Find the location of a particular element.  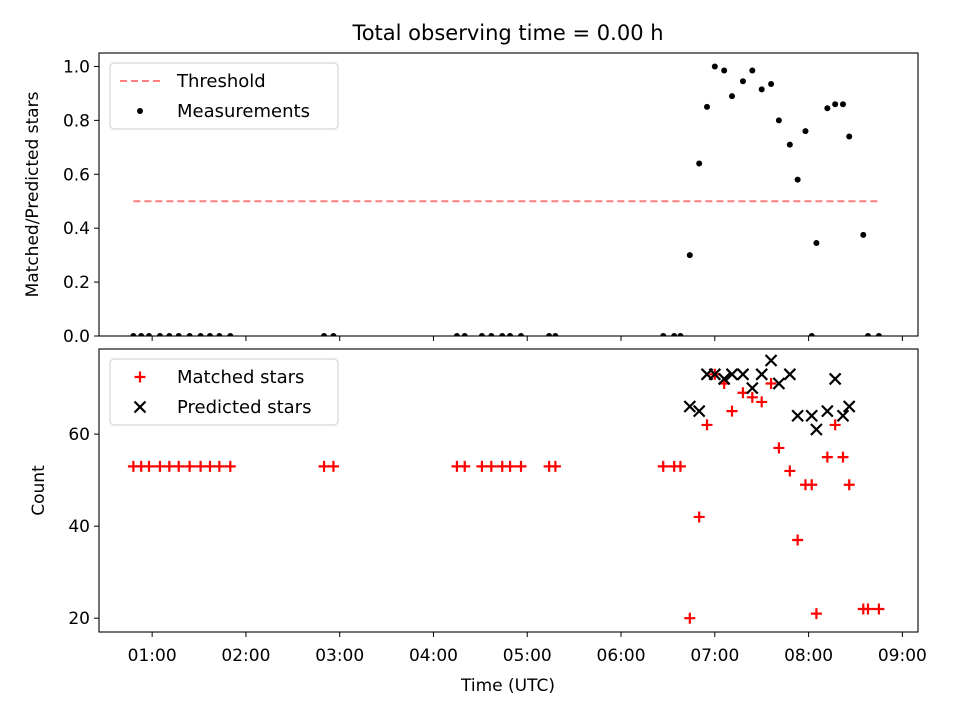

y-tick-label: 0.0 is located at coordinates (76, 337).